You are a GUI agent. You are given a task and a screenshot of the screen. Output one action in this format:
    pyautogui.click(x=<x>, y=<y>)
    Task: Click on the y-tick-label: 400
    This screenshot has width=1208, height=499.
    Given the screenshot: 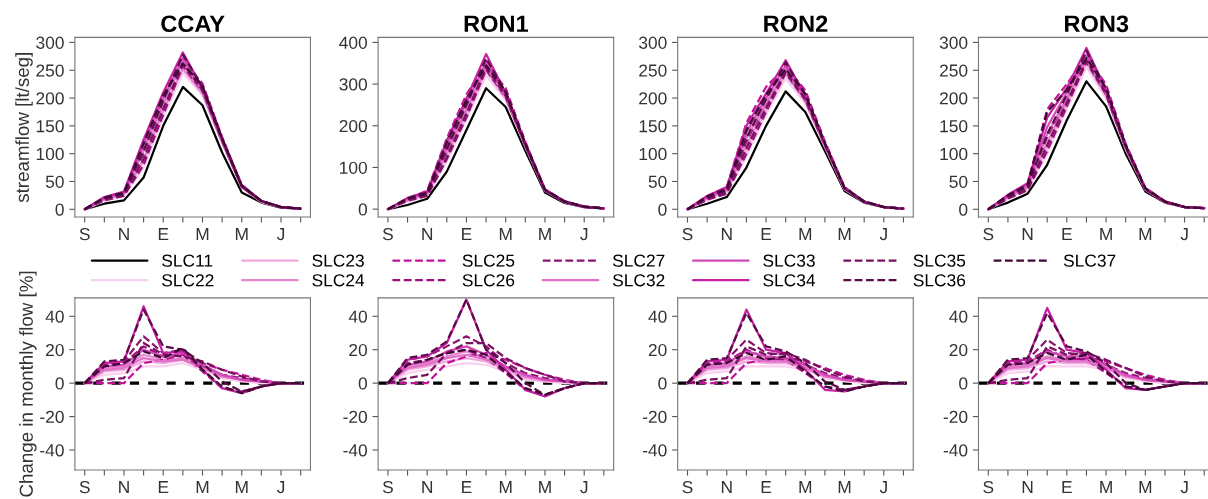 What is the action you would take?
    pyautogui.click(x=353, y=42)
    